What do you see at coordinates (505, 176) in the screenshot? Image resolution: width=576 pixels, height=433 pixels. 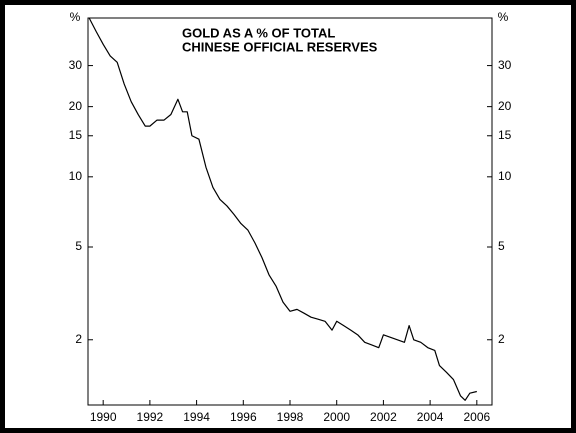 I see `y2-tick-label: 10` at bounding box center [505, 176].